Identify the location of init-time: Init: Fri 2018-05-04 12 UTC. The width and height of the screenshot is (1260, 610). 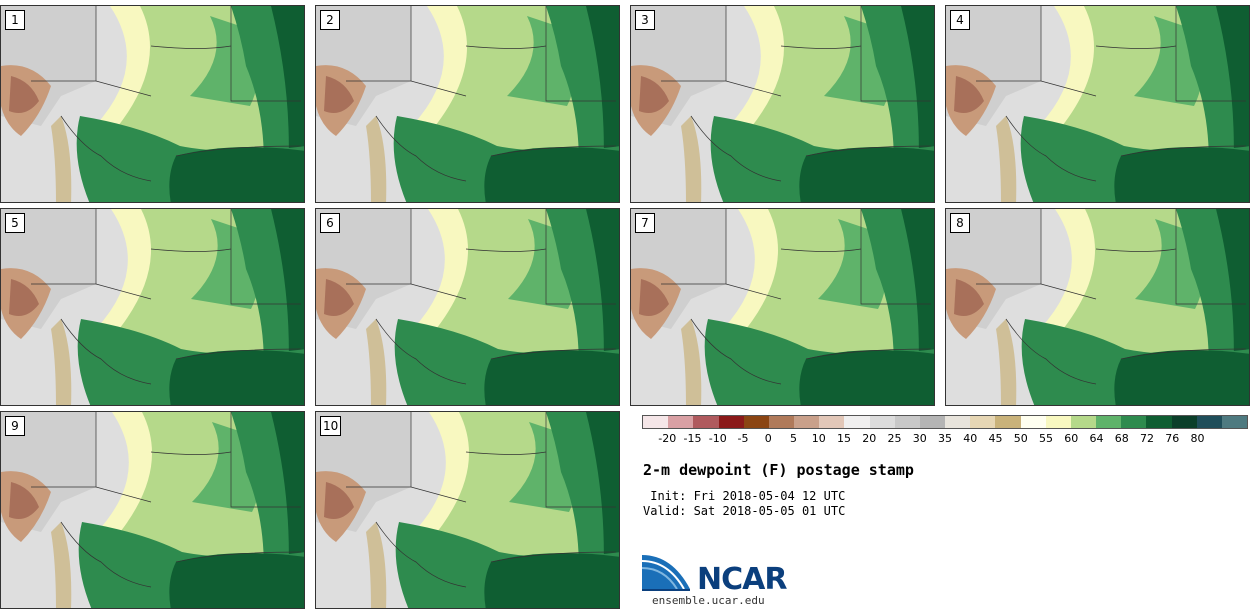
(744, 496).